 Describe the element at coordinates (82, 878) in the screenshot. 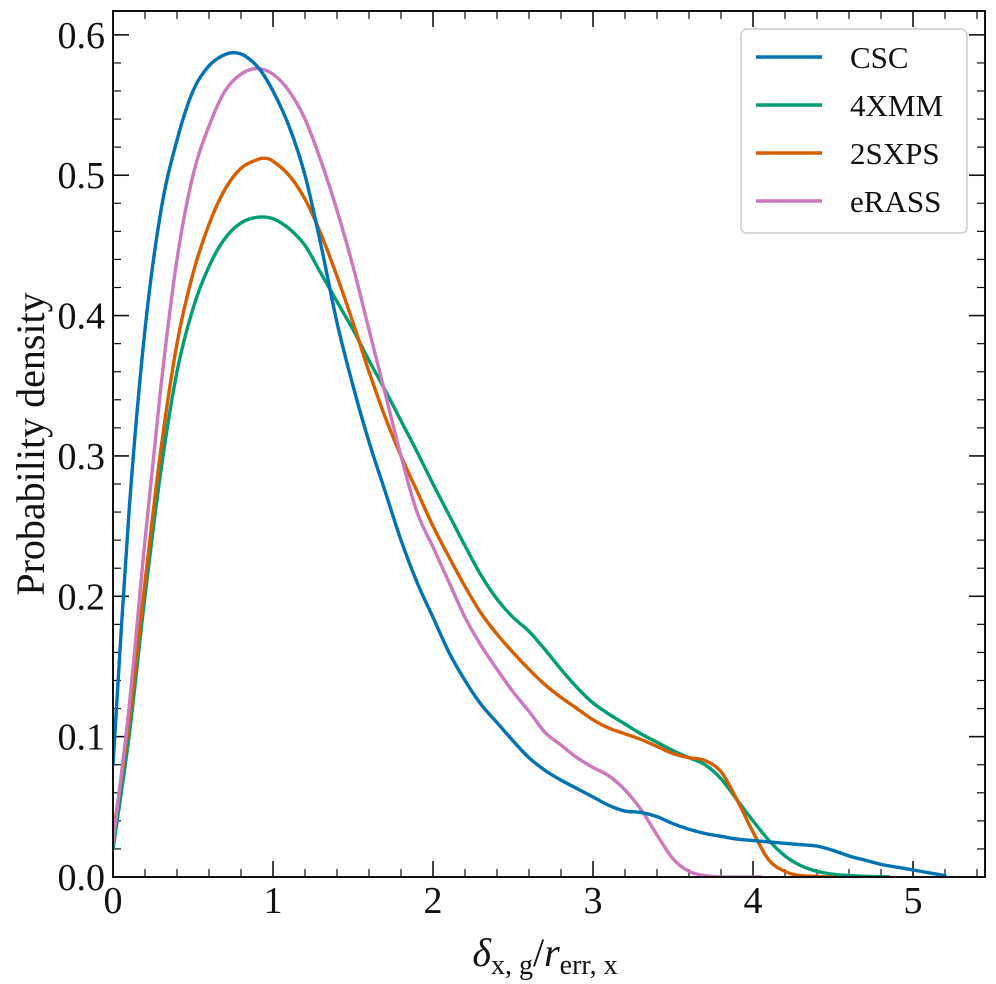

I see `y-tick-label: 0.0` at that location.